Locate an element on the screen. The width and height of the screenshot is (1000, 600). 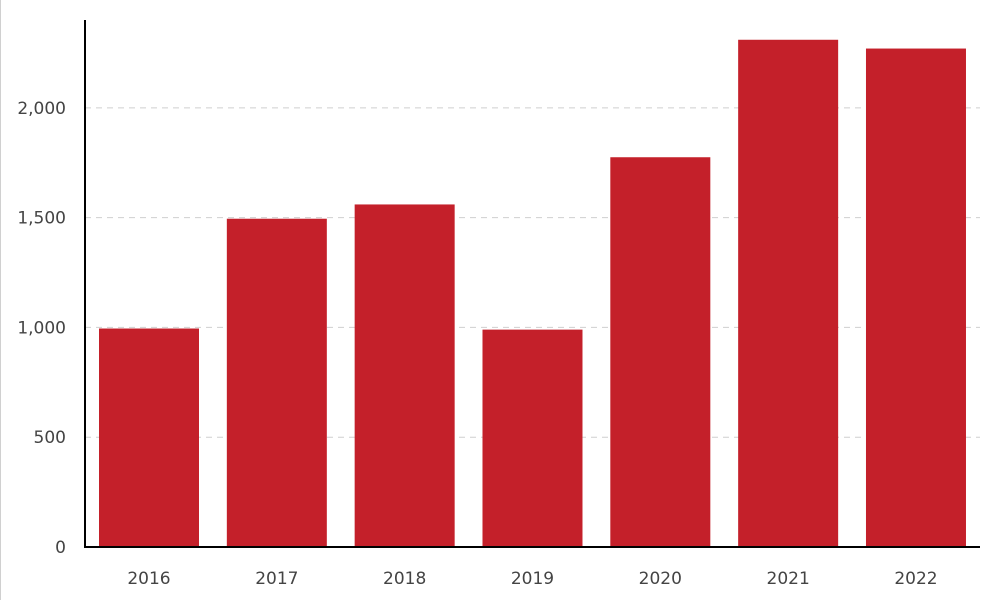
y-tick-label: 1,000 is located at coordinates (41, 328).